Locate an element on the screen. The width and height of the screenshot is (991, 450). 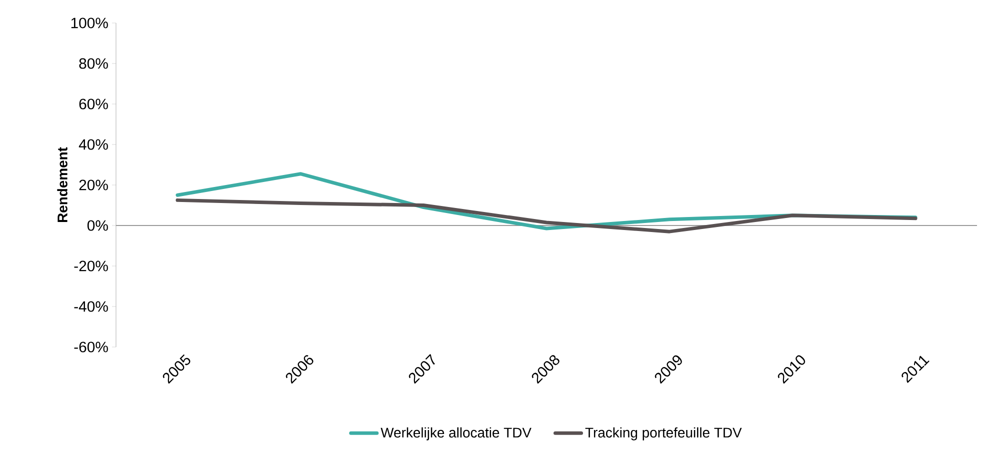
y-tick-label: 0% is located at coordinates (97, 225).